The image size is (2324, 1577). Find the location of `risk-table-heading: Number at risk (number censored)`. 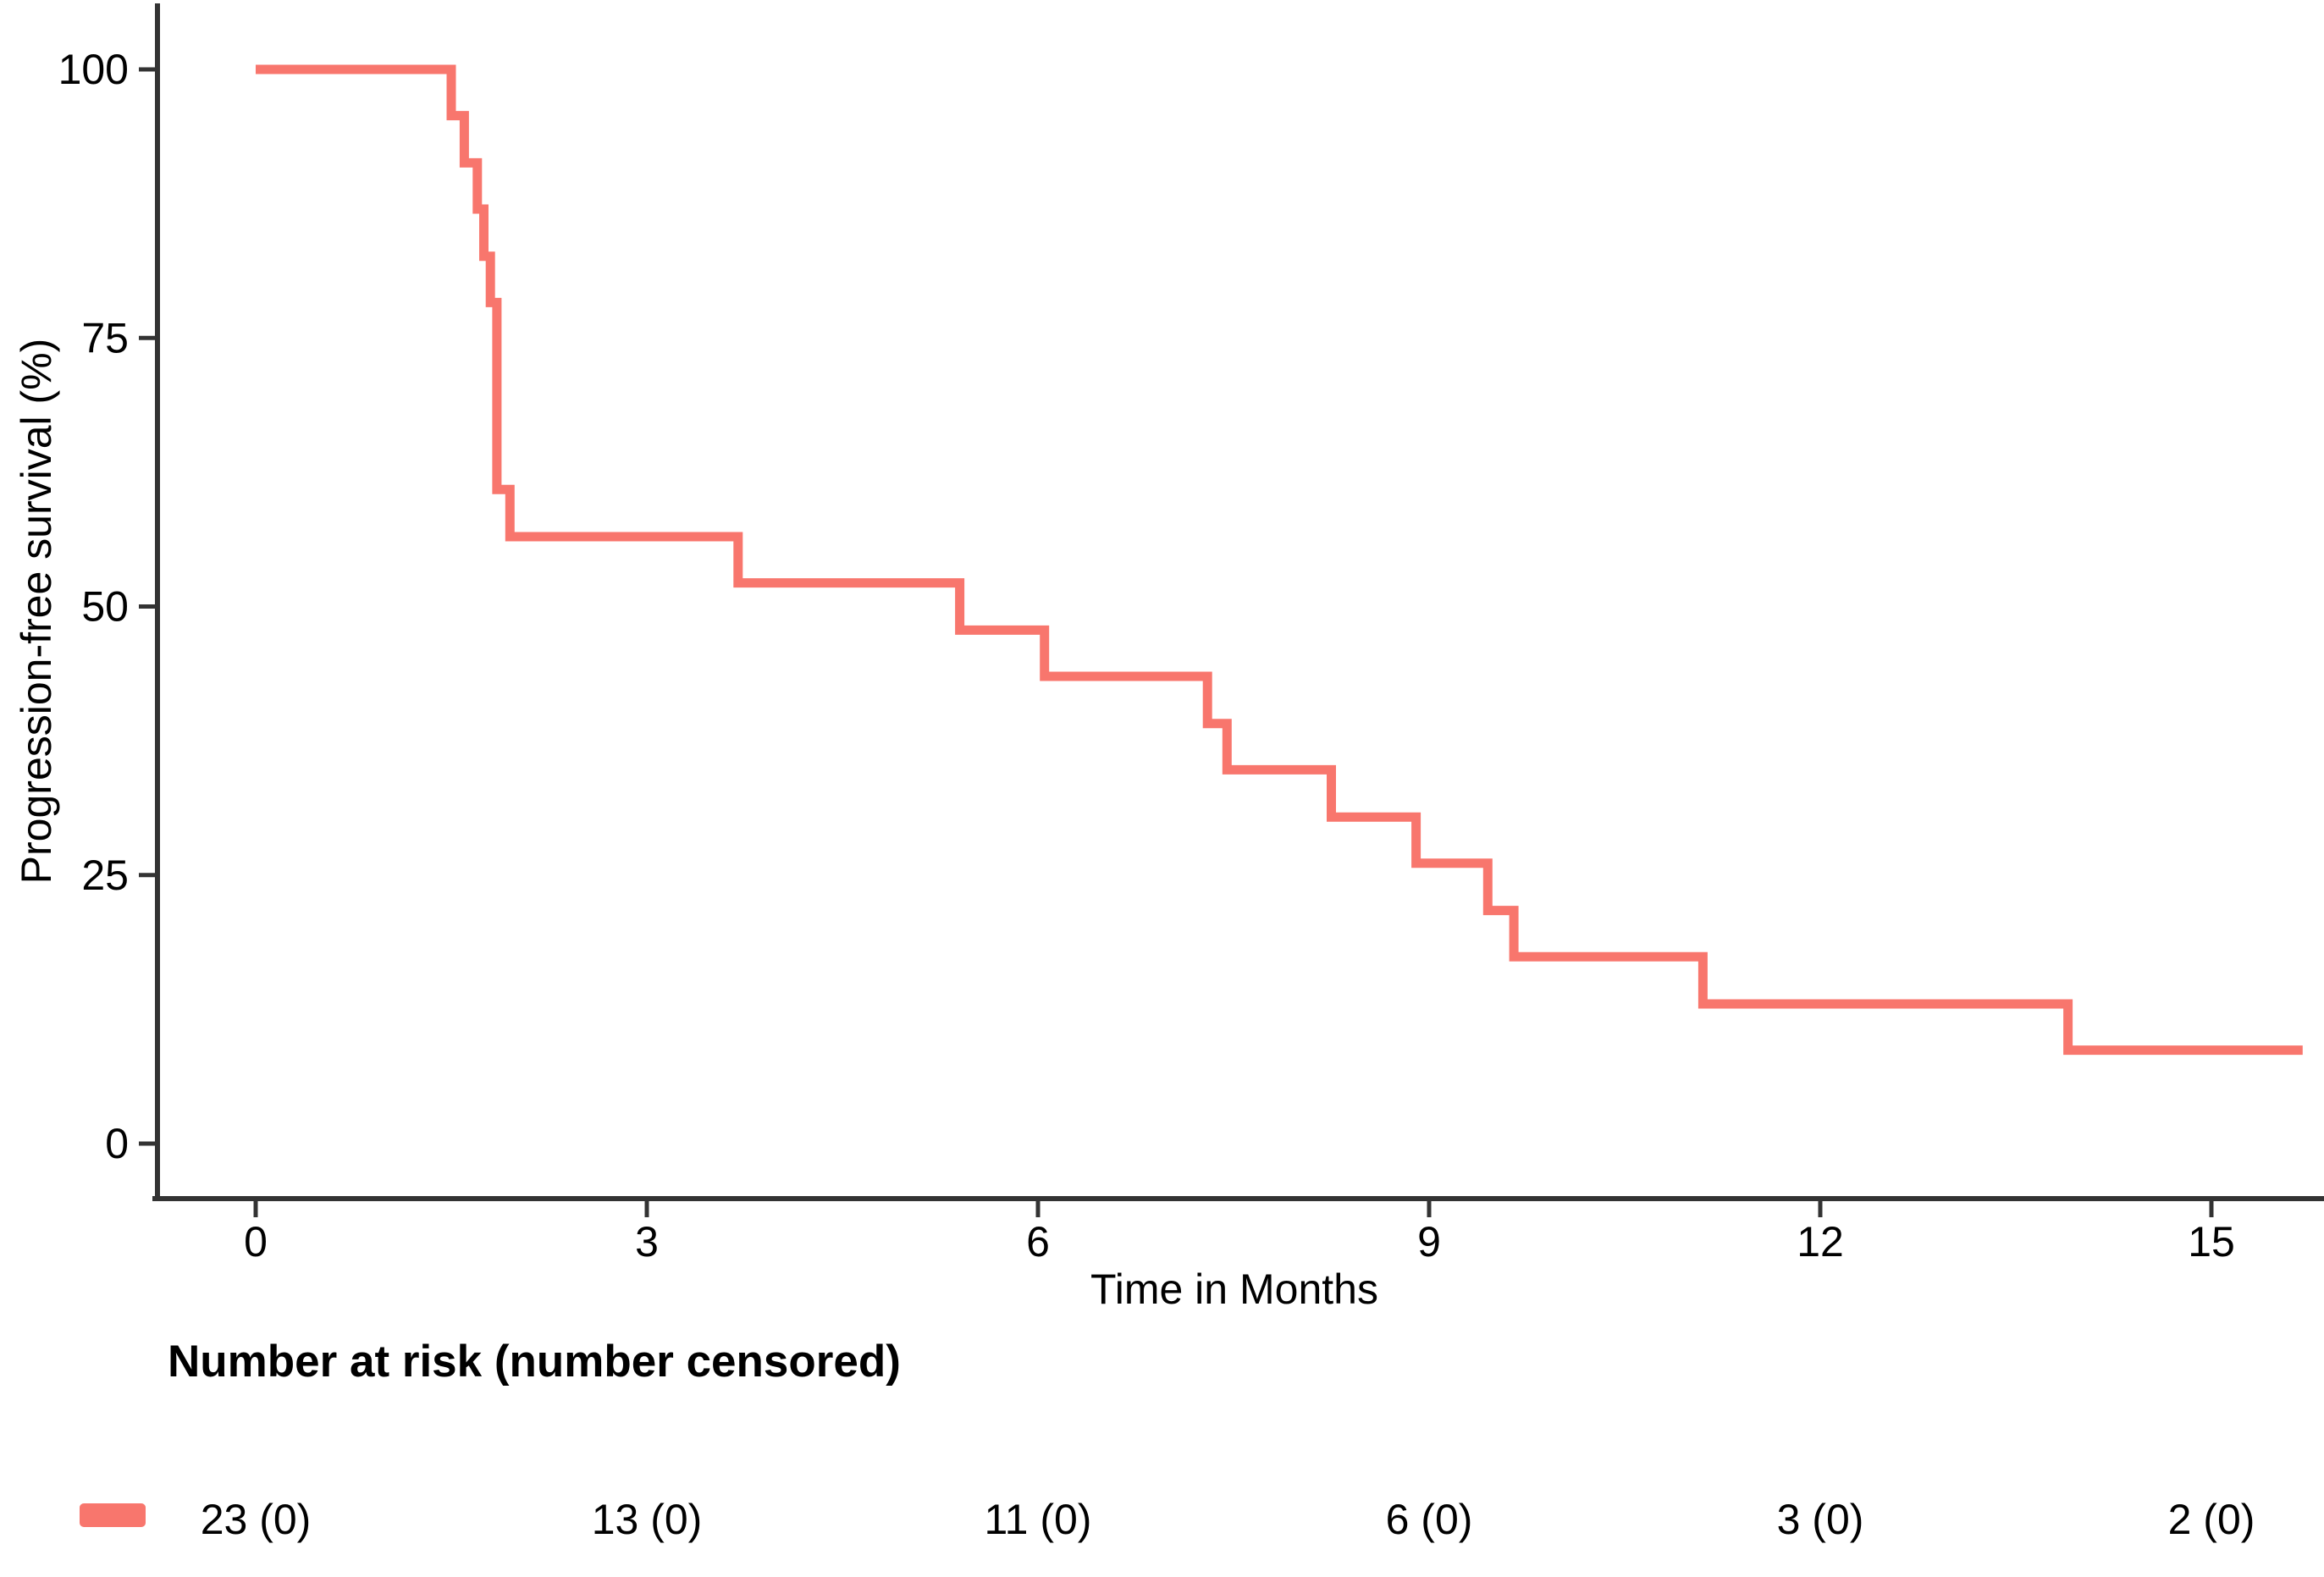

risk-table-heading: Number at risk (number censored) is located at coordinates (534, 1362).